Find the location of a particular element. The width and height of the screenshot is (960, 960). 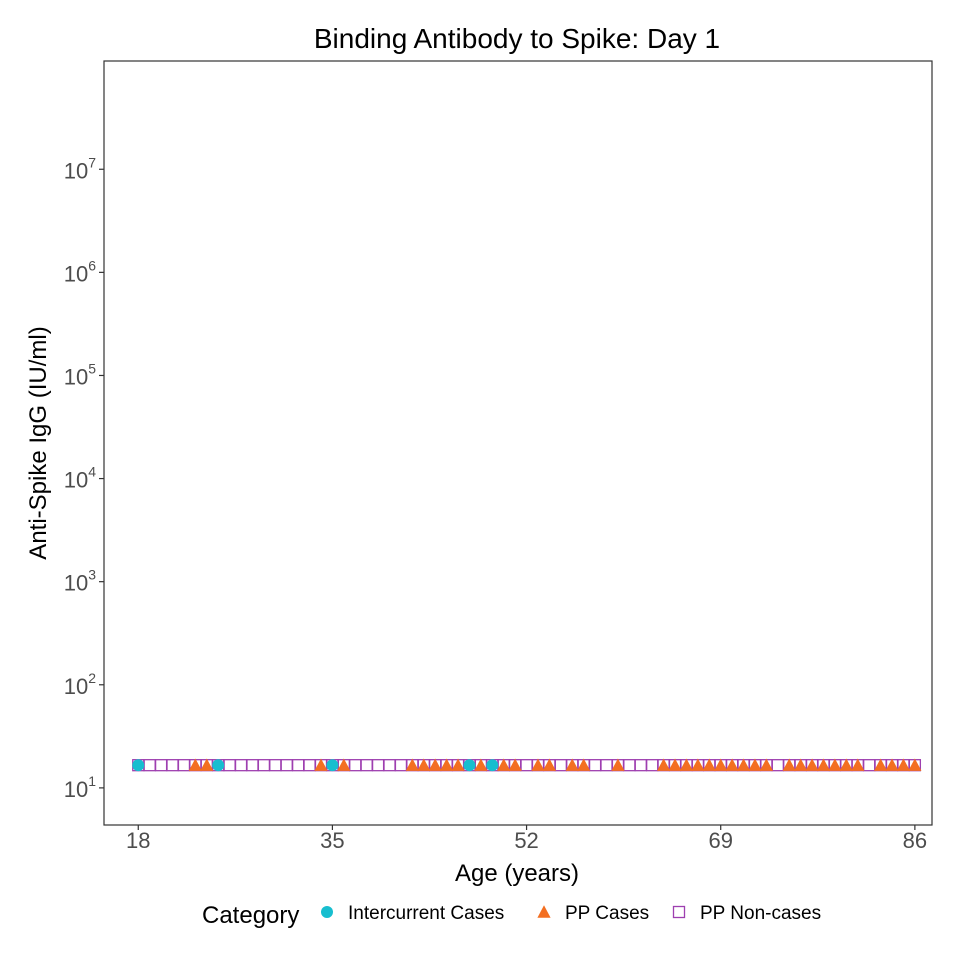

series-triangle is located at coordinates (555, 764).